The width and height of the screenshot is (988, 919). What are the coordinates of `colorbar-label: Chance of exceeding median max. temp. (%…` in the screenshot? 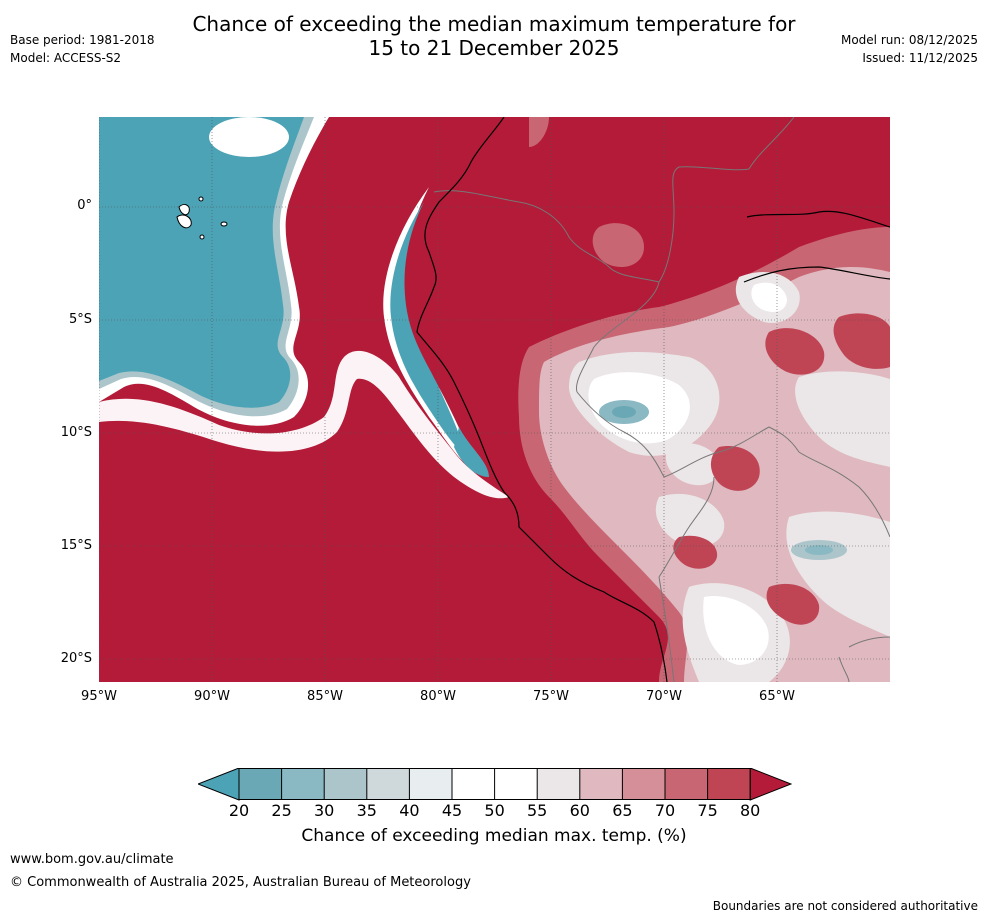 It's located at (494, 836).